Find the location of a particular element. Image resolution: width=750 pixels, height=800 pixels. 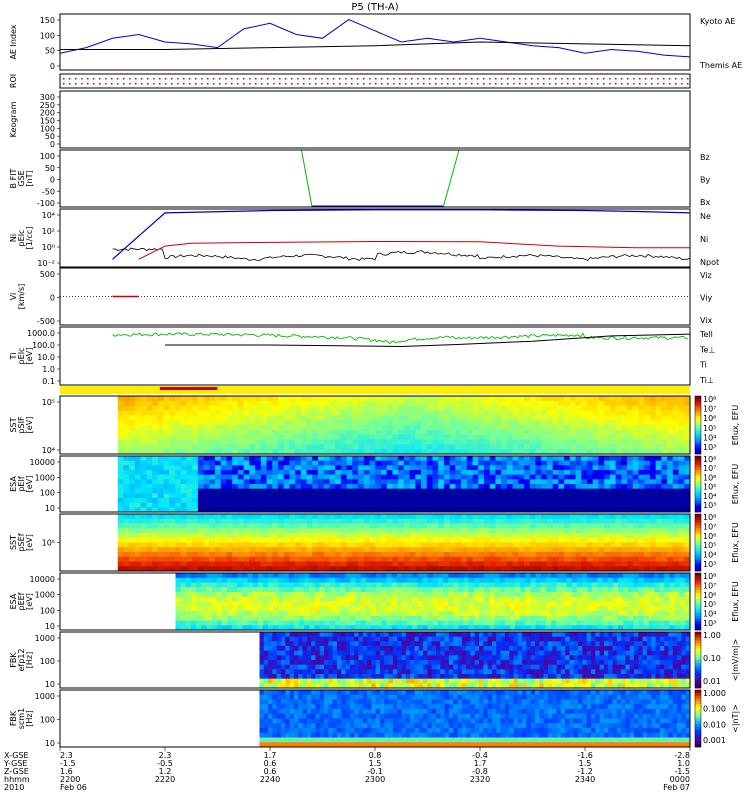

colorbar-cell is located at coordinates (698, 450).